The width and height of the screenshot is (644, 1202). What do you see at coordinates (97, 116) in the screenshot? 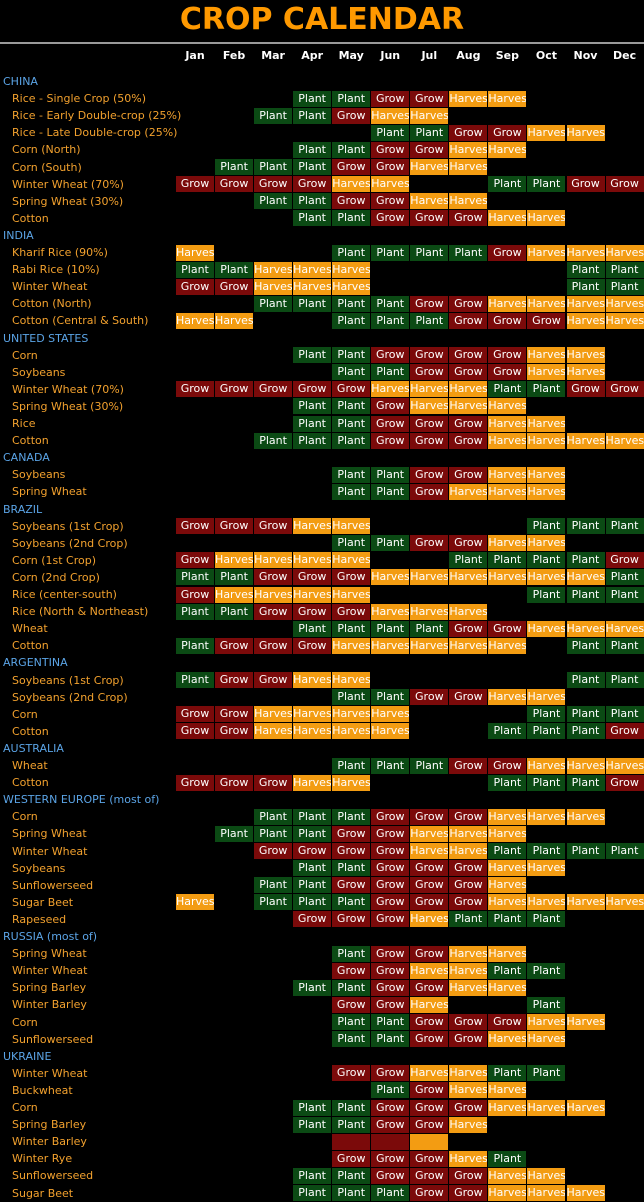
I see `crop-label: Rice - Early Double-crop (25%)` at bounding box center [97, 116].